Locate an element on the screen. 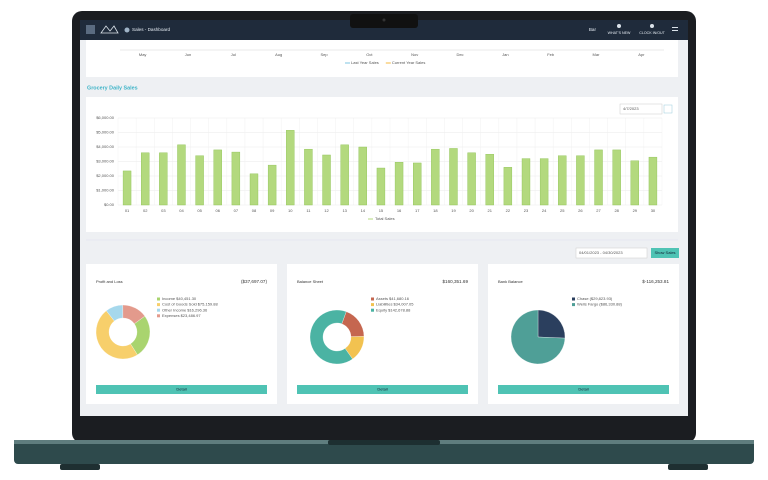 This screenshot has height=480, width=768. x-tick-label: Oct is located at coordinates (369, 54).